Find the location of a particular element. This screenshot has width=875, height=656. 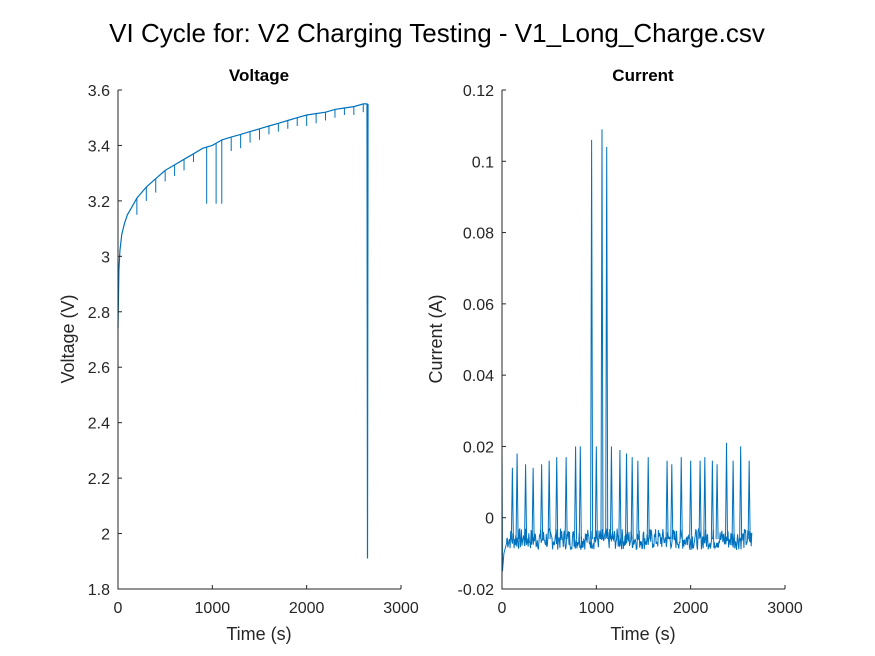

voltage-x-tick-label: 1000 is located at coordinates (213, 608).